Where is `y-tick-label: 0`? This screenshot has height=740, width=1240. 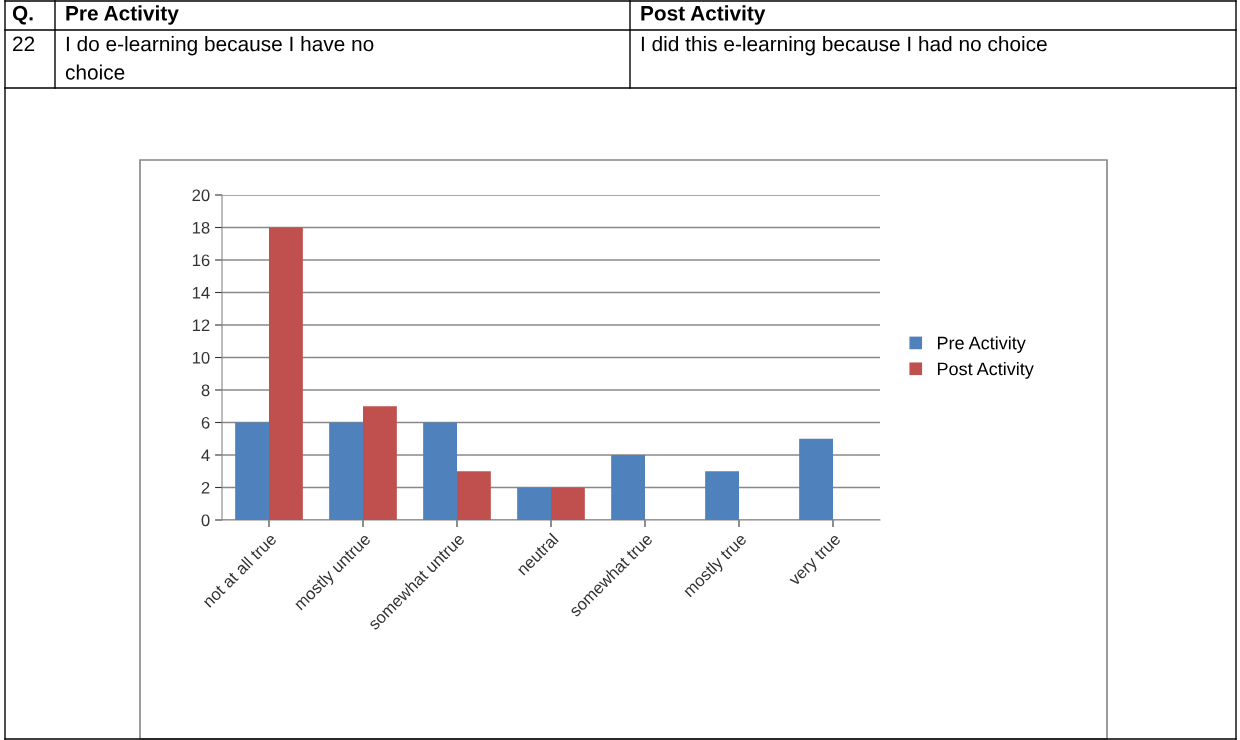 y-tick-label: 0 is located at coordinates (205, 520).